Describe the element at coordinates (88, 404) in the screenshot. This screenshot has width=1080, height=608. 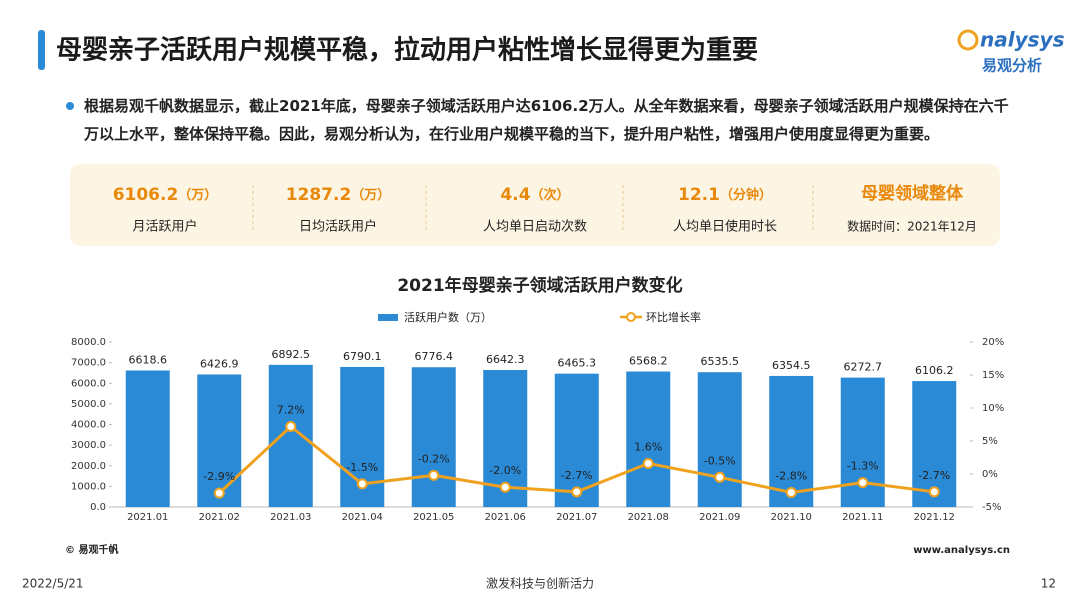
I see `y-tick-label: 5000.0` at that location.